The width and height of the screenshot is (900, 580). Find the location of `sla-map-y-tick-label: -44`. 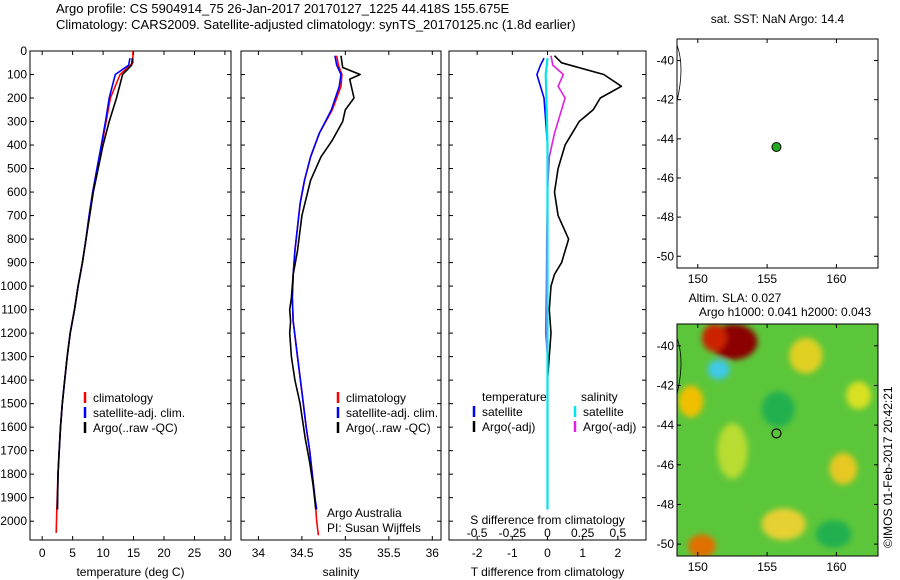

sla-map-y-tick-label: -44 is located at coordinates (666, 425).